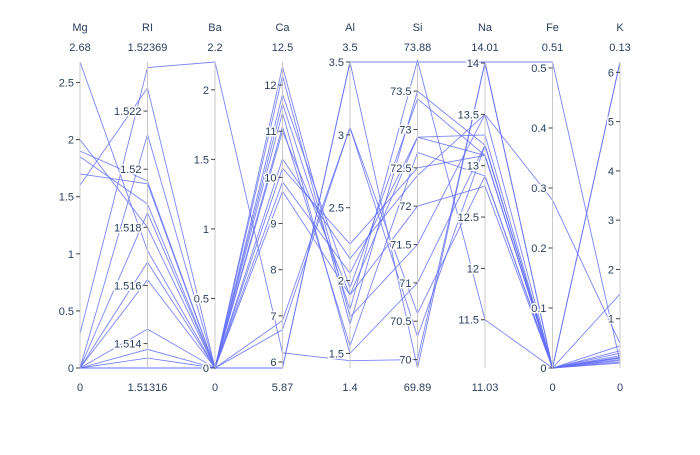 This screenshot has height=455, width=700. Describe the element at coordinates (80, 388) in the screenshot. I see `axis-range-min-mg: 0` at that location.